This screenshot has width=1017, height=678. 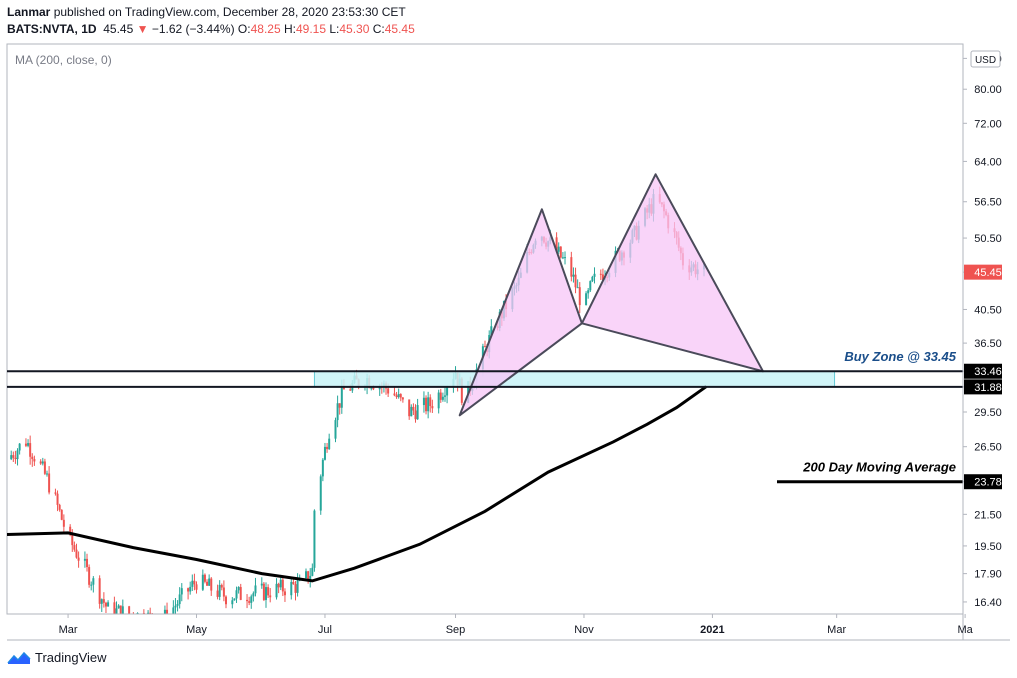 What do you see at coordinates (118, 29) in the screenshot?
I see `last-price: 45.45` at bounding box center [118, 29].